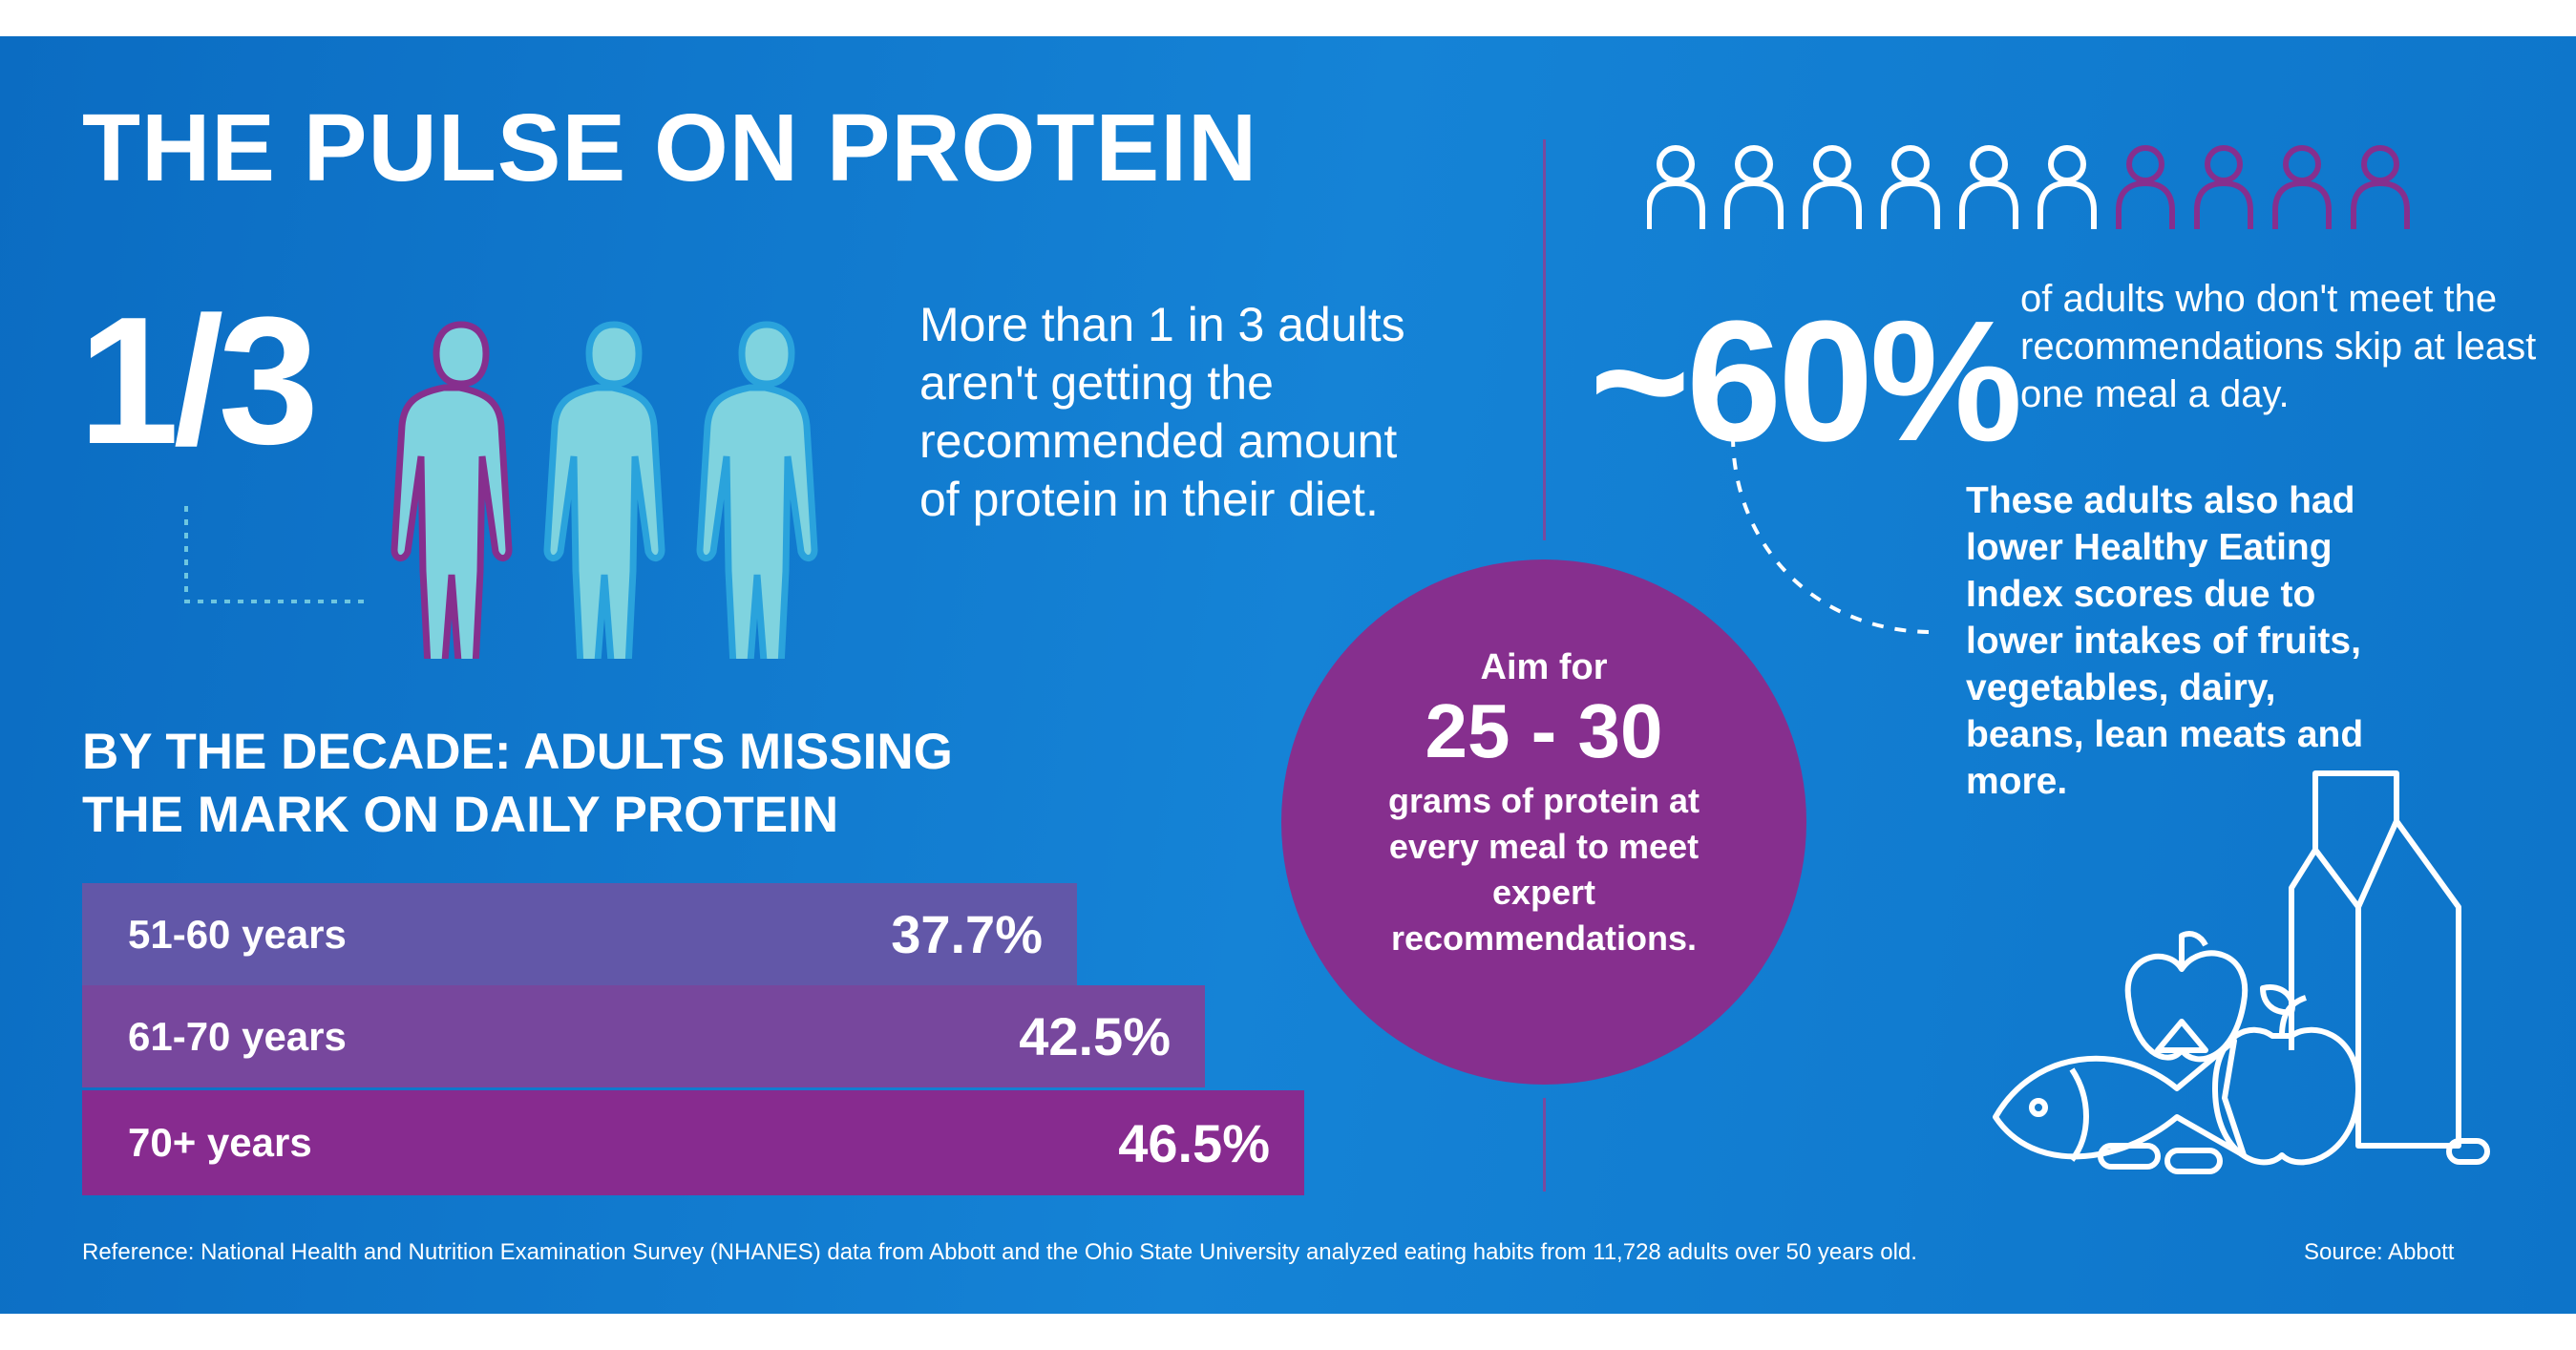 This screenshot has height=1350, width=2576. Describe the element at coordinates (1194, 1142) in the screenshot. I see `bar-value-label: 46.5%` at that location.